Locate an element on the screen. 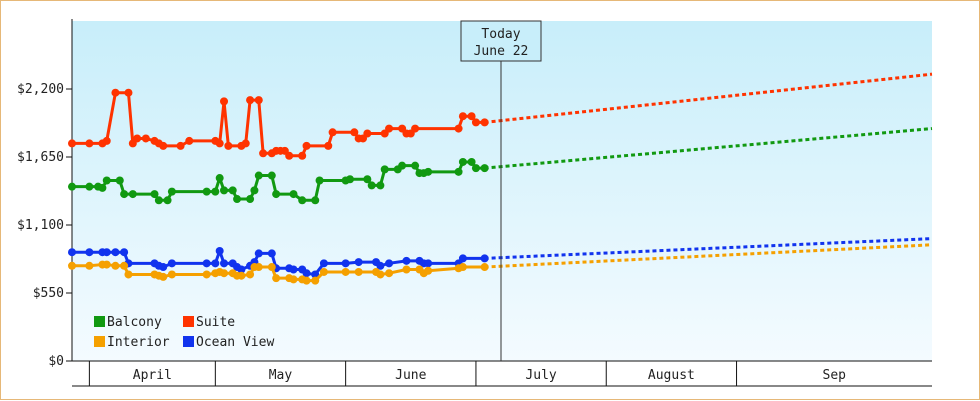 This screenshot has width=980, height=401. y-tick-label: $550 is located at coordinates (48, 293).